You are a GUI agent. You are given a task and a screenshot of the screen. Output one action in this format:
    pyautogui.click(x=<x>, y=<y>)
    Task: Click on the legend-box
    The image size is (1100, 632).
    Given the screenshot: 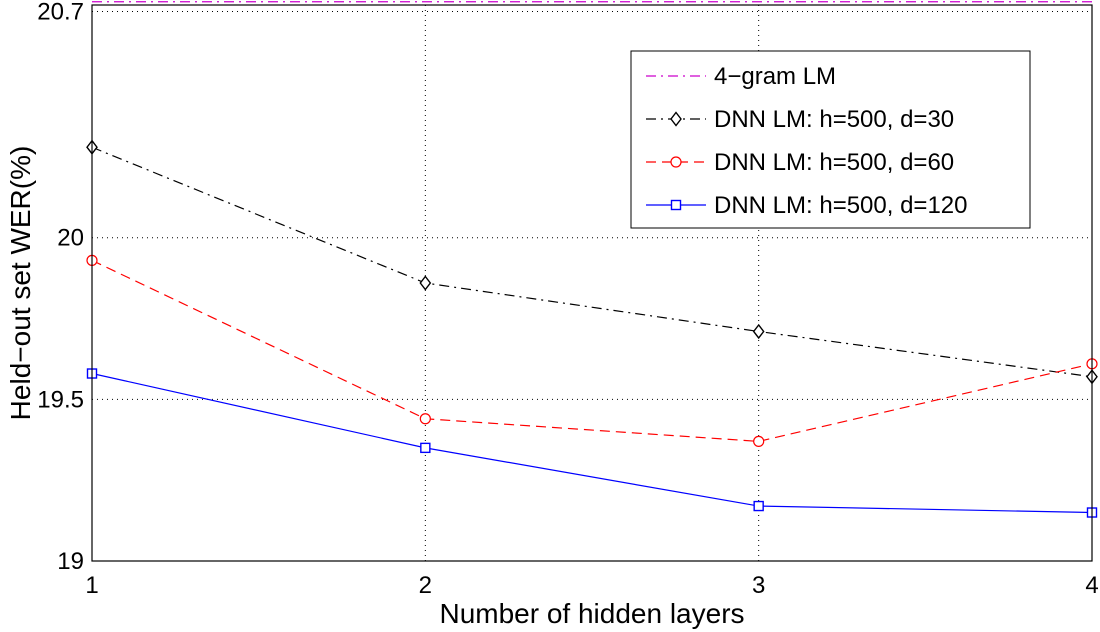 What is the action you would take?
    pyautogui.click(x=830, y=139)
    